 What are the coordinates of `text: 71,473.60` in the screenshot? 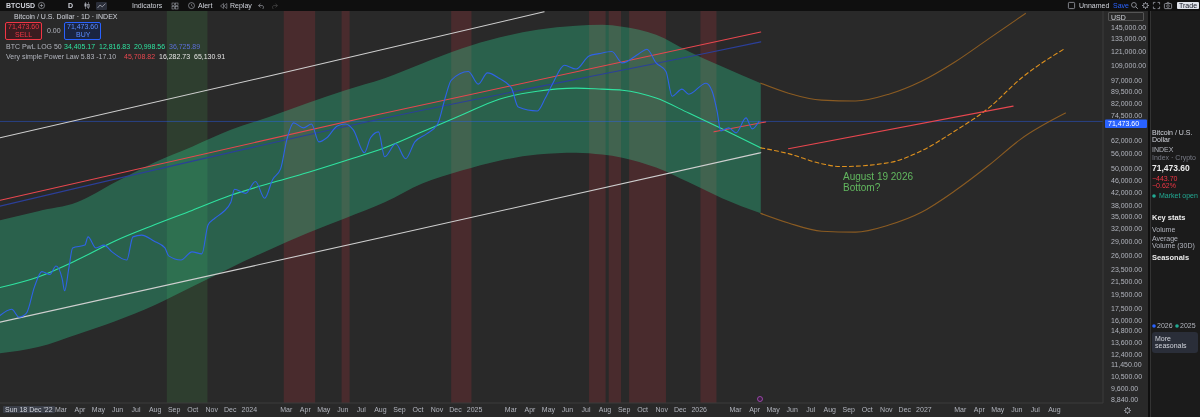 It's located at (1171, 168).